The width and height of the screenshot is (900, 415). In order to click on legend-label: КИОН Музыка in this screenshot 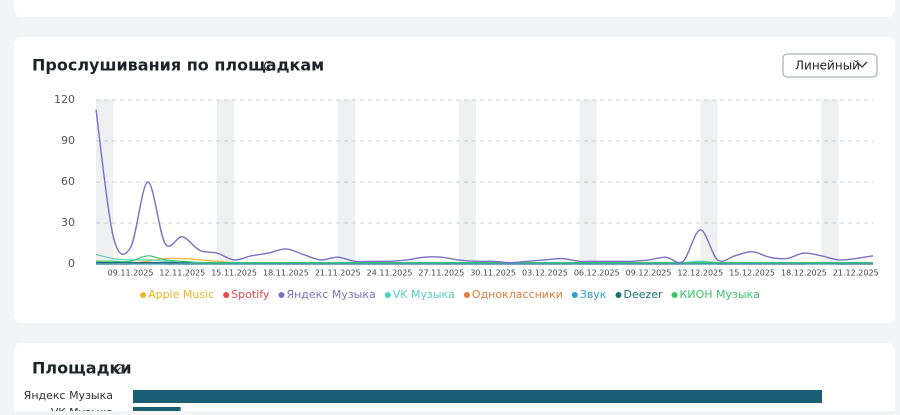, I will do `click(720, 294)`.